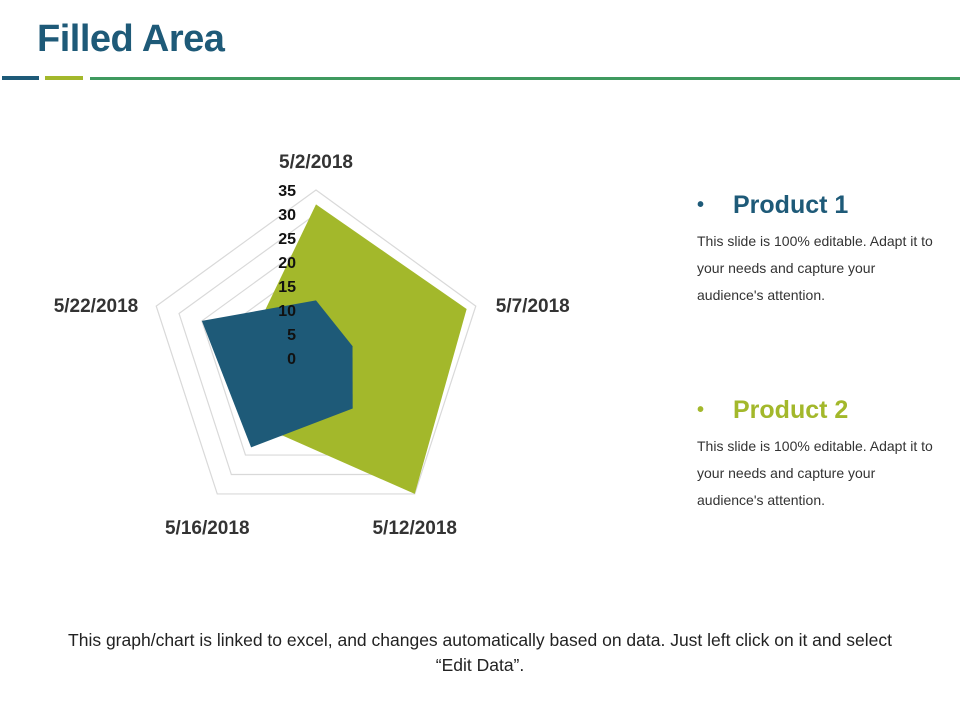  I want to click on legend-product-2-heading: • Product 2, so click(822, 410).